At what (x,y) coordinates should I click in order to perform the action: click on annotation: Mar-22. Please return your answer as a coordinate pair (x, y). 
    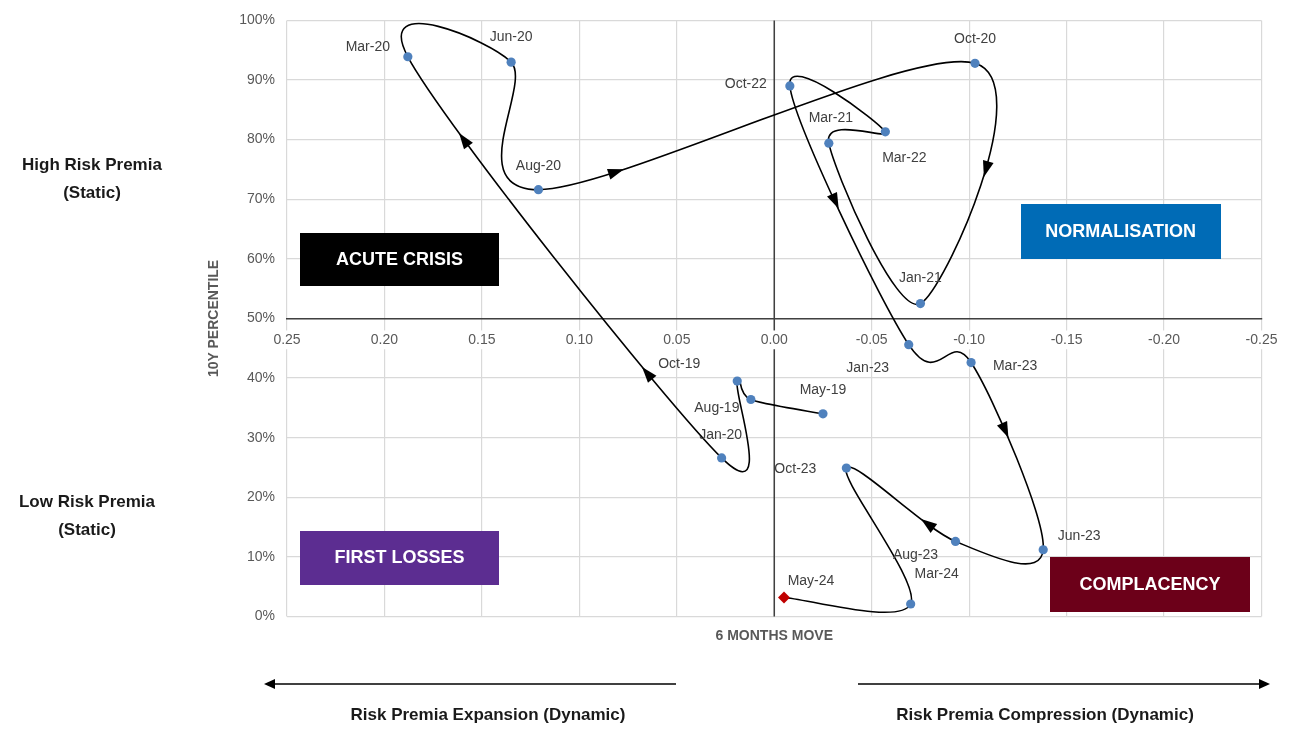
    Looking at the image, I should click on (904, 156).